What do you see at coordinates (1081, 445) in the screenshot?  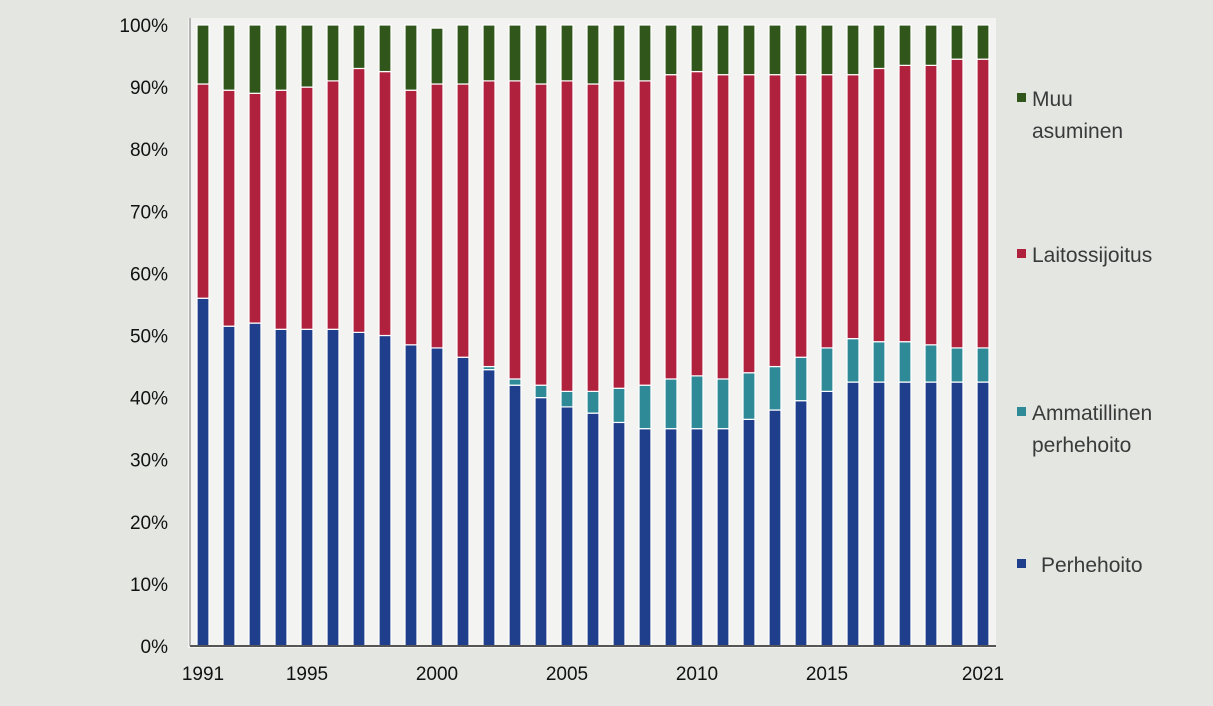 I see `legend-label: perhehoito` at bounding box center [1081, 445].